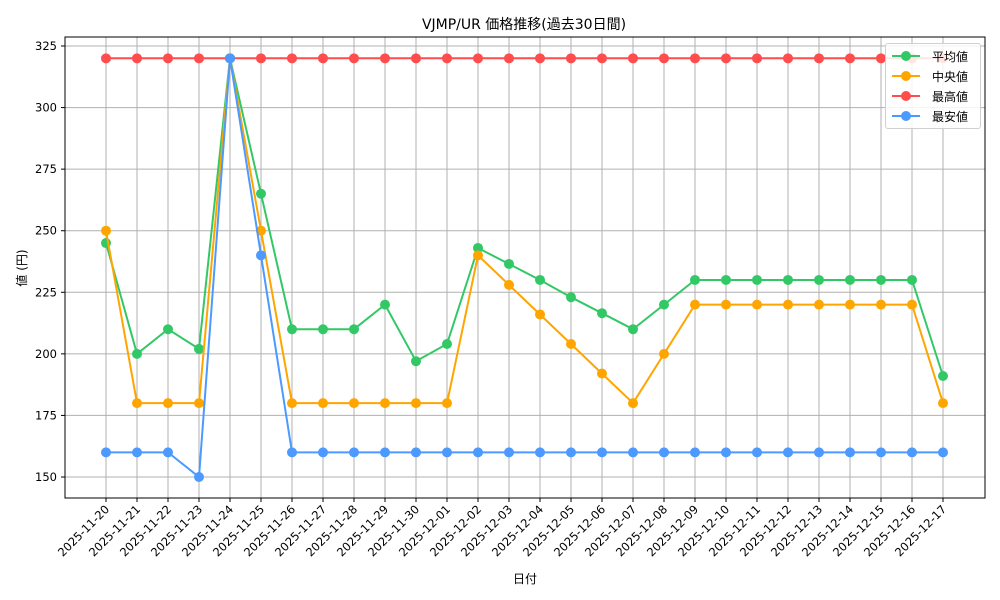  I want to click on legend-item: 中央値, so click(933, 75).